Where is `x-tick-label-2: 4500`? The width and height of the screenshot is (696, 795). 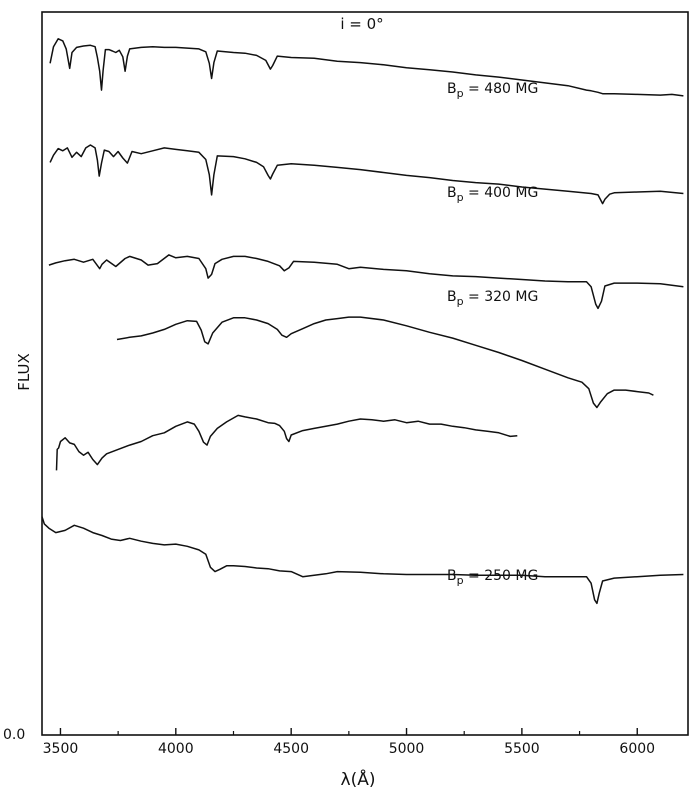
x-tick-label-2: 4500 is located at coordinates (291, 749).